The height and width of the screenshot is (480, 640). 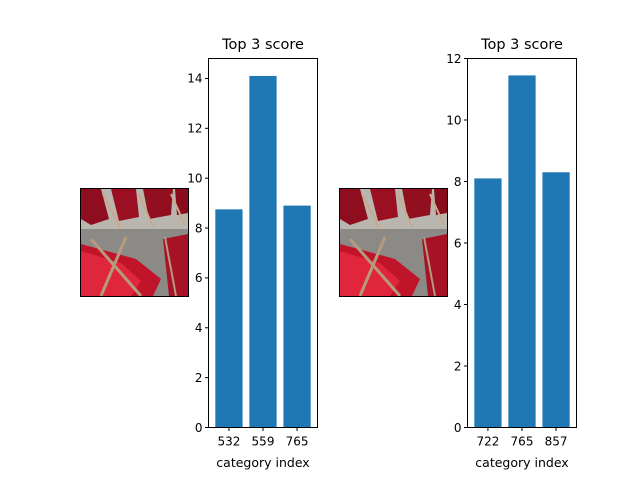 What do you see at coordinates (228, 442) in the screenshot?
I see `x-tick-label: 532` at bounding box center [228, 442].